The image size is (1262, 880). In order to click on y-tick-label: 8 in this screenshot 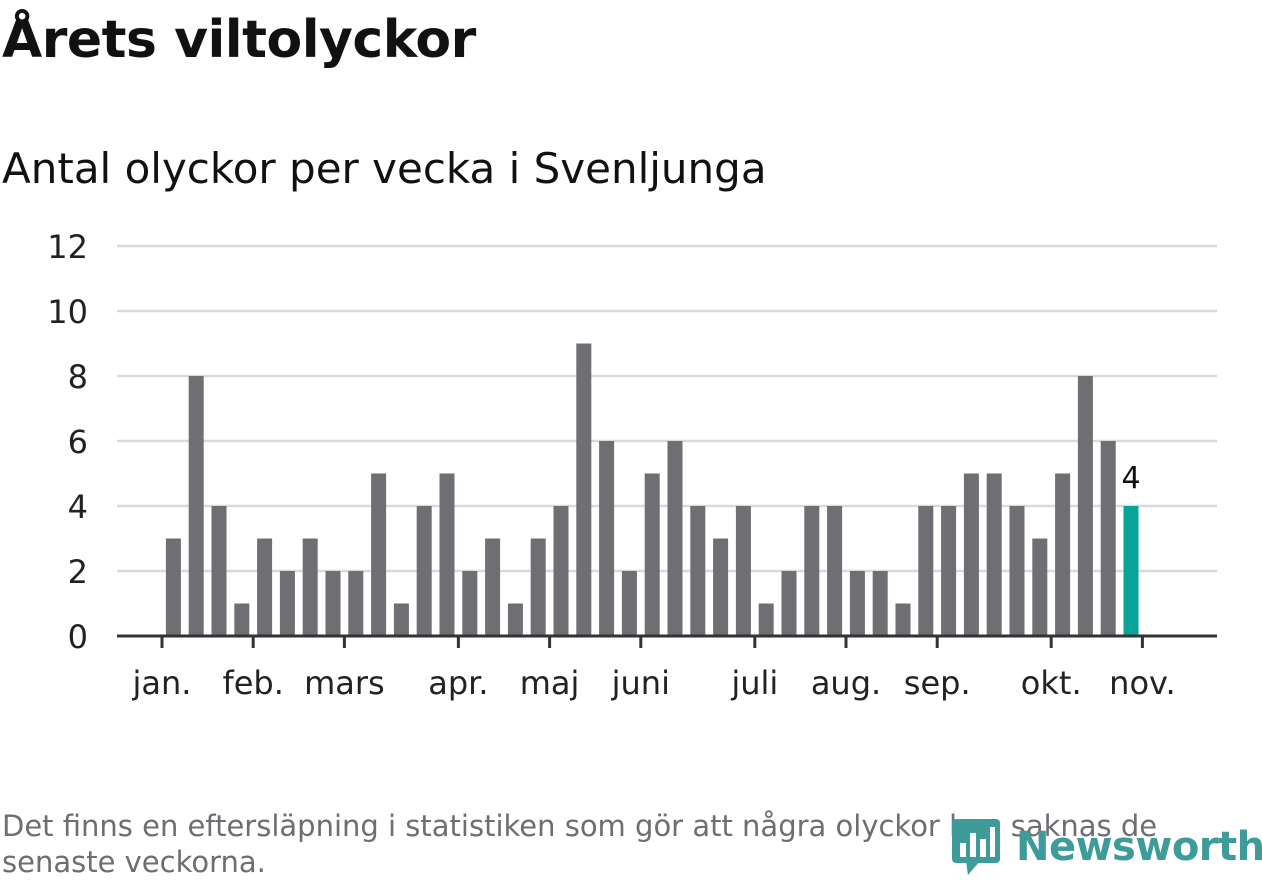, I will do `click(78, 377)`.